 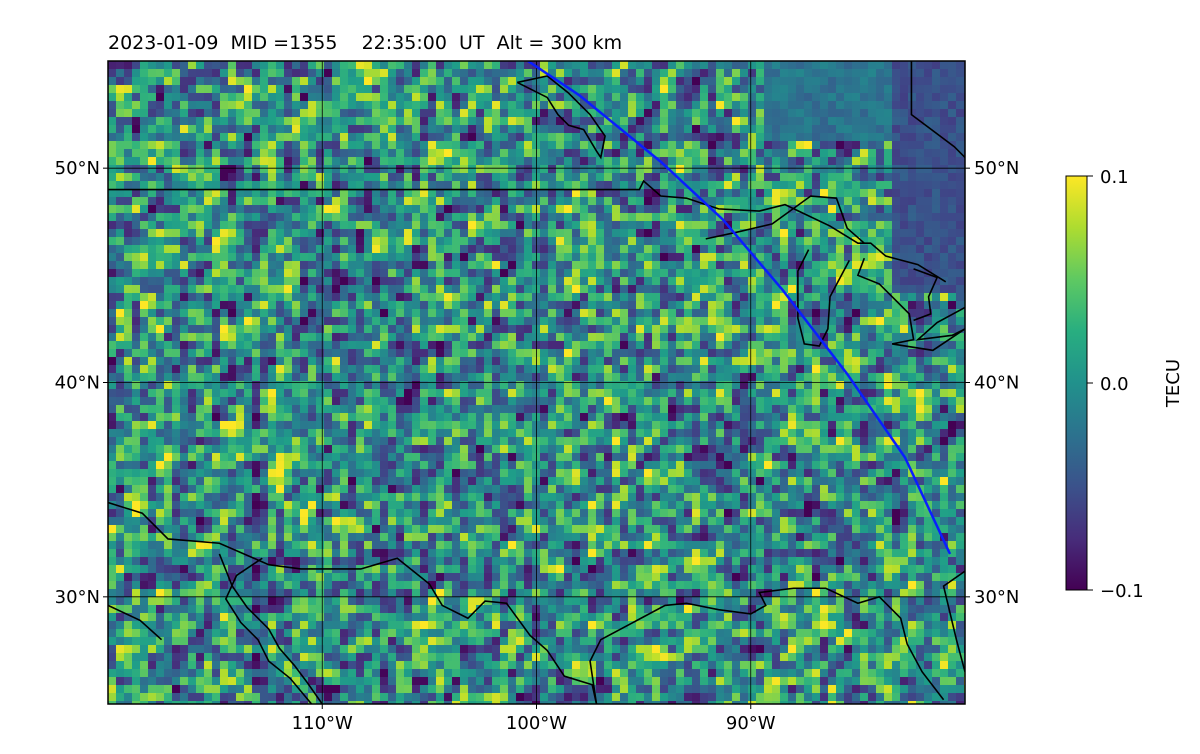 What do you see at coordinates (1114, 177) in the screenshot?
I see `colorbar-tick-label: 0.1` at bounding box center [1114, 177].